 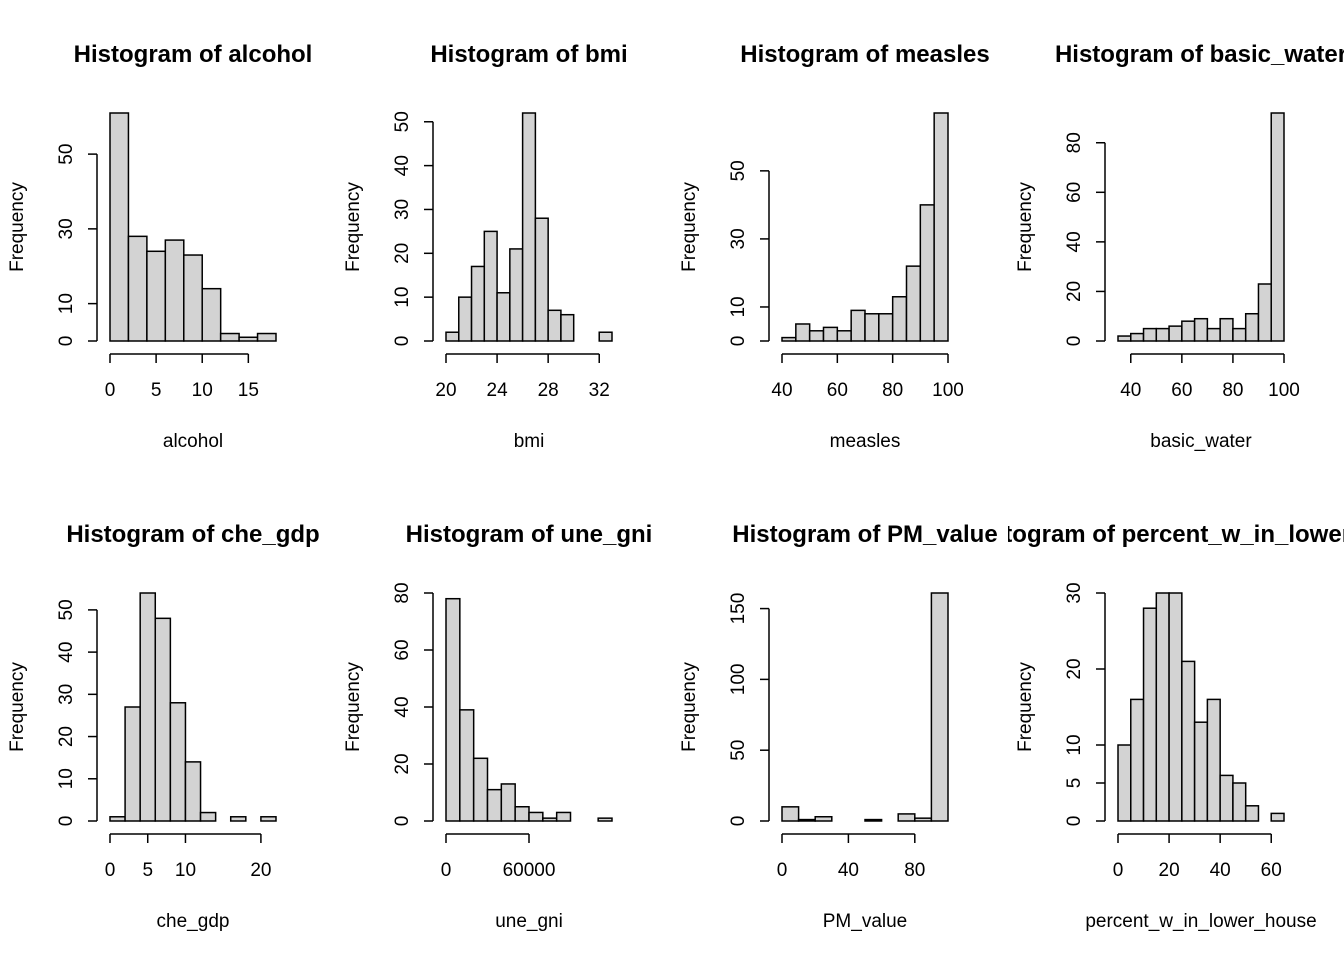 What do you see at coordinates (1074, 142) in the screenshot?
I see `y-tick-label: 80` at bounding box center [1074, 142].